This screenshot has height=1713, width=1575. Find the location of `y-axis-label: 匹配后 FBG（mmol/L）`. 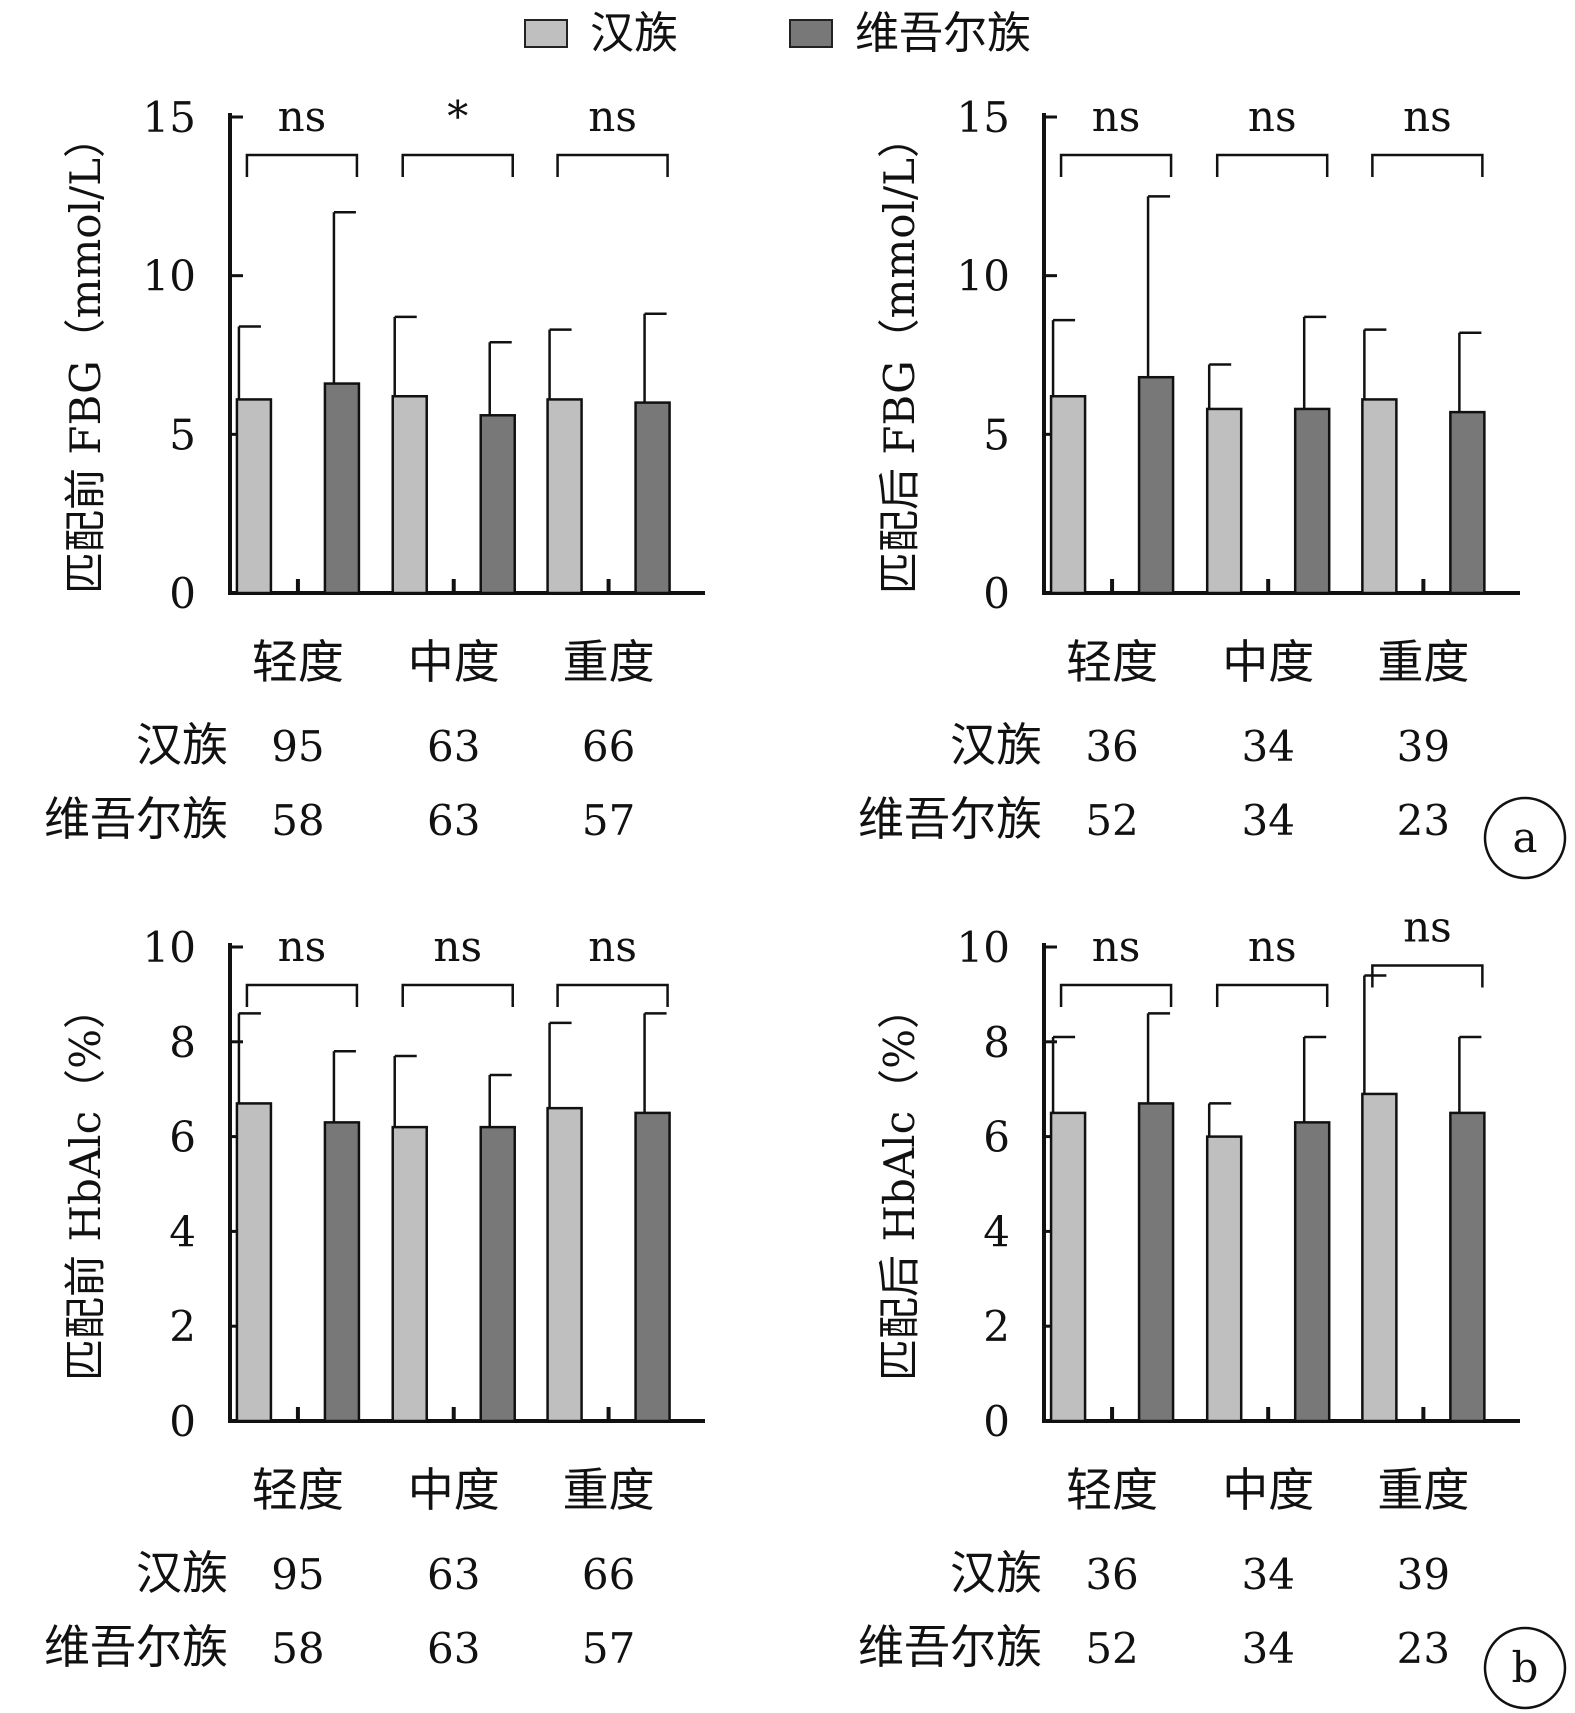

y-axis-label: 匹配后 FBG（mmol/L） is located at coordinates (899, 355).